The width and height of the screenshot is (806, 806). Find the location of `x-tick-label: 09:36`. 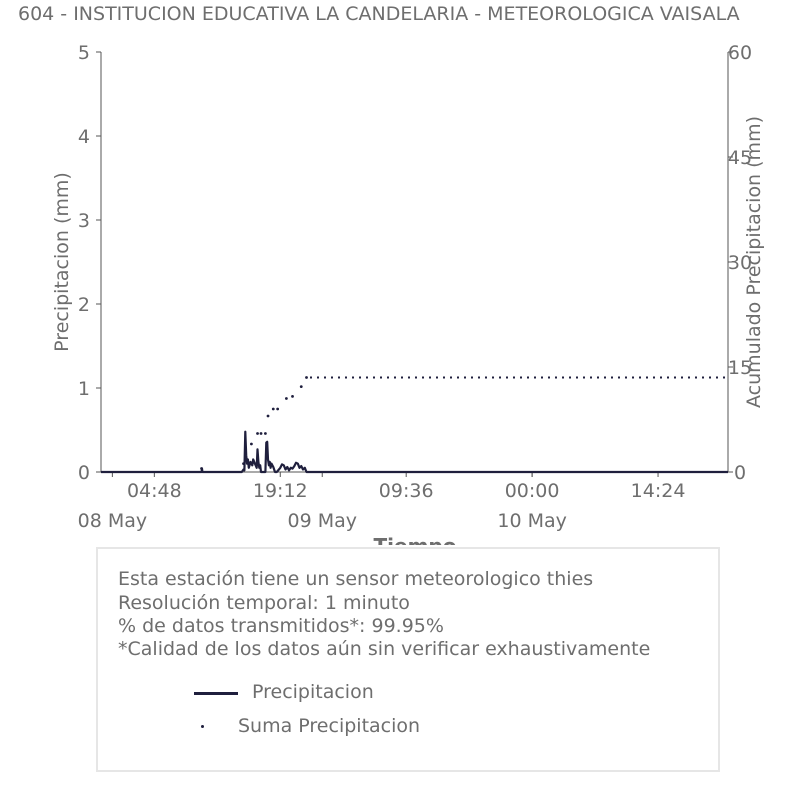

x-tick-label: 09:36 is located at coordinates (406, 491).